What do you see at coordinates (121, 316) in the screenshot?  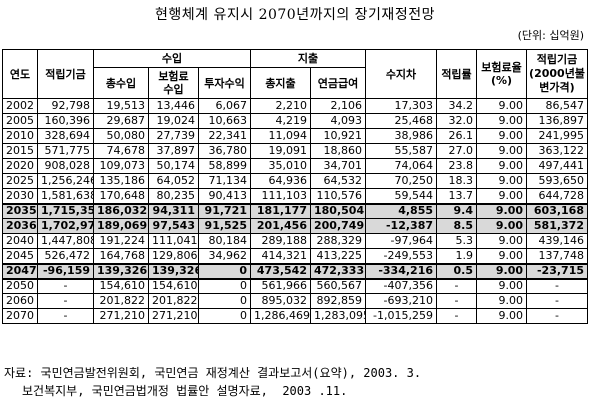 I see `table-cell-rev: 271,210` at bounding box center [121, 316].